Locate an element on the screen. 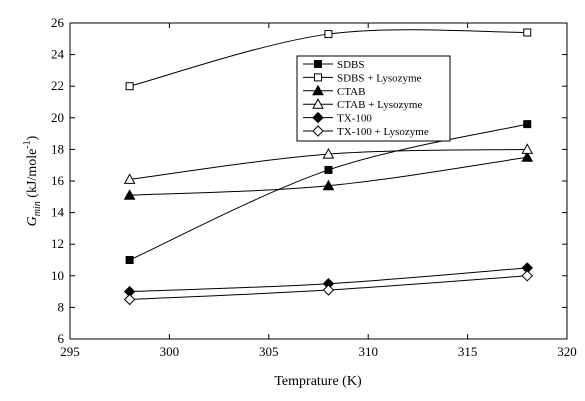  y-tick-label: 22 is located at coordinates (57, 85).